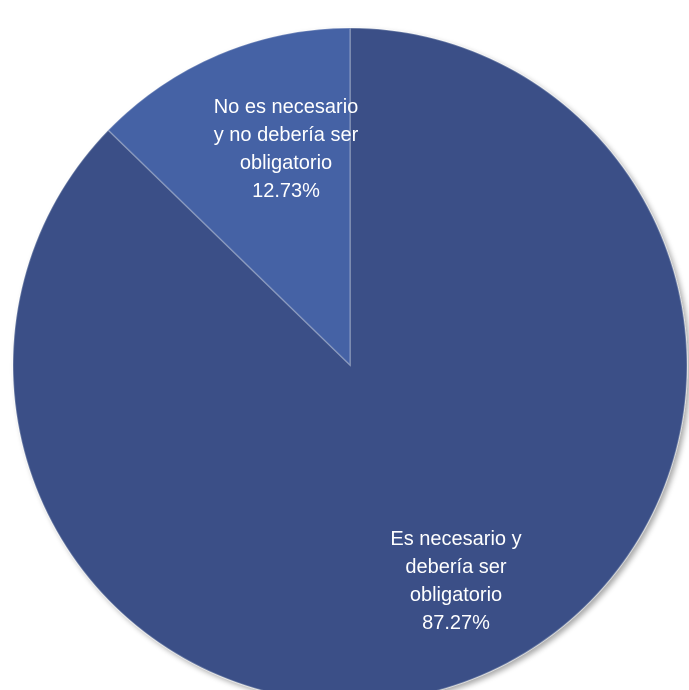 This screenshot has width=689, height=690. I want to click on slice-category-label-line: debería ser, so click(456, 567).